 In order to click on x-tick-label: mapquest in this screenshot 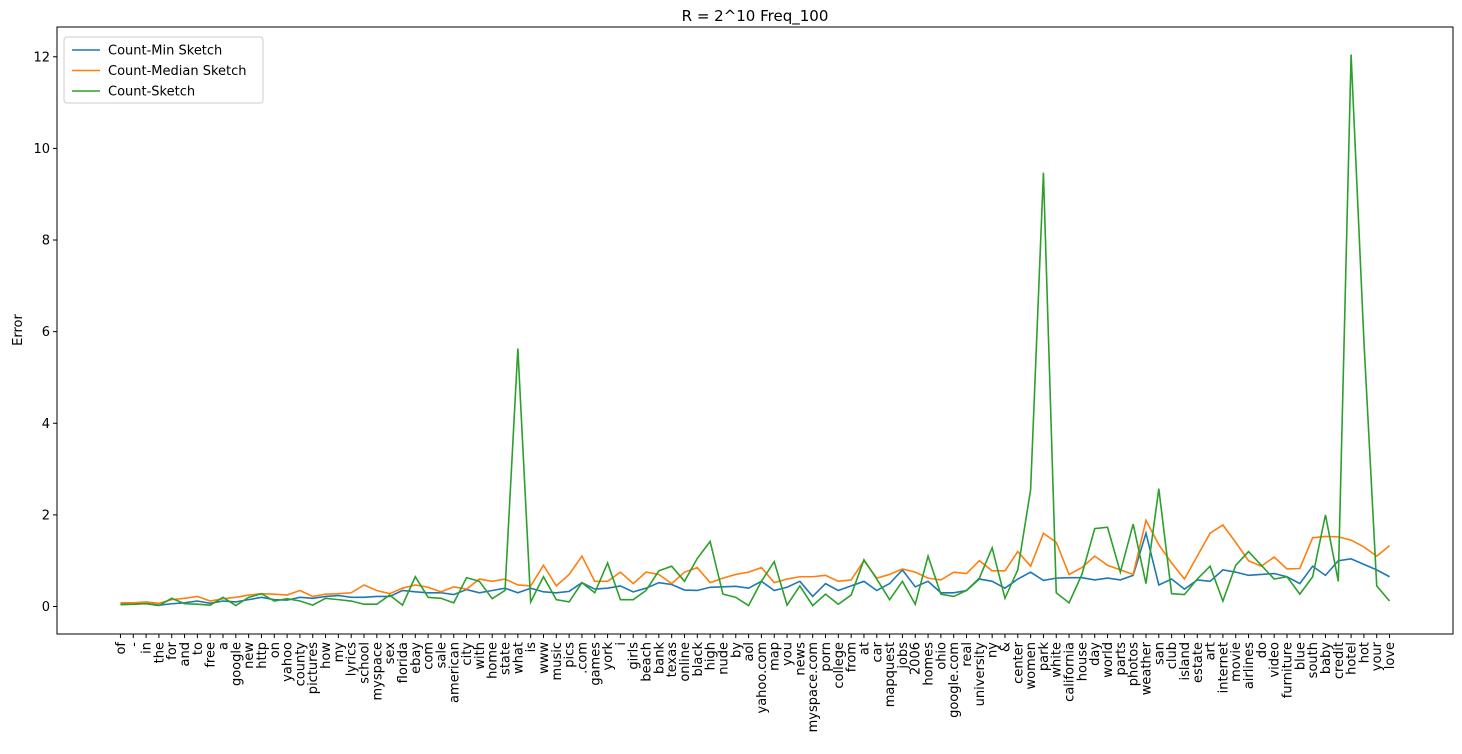, I will do `click(890, 674)`.